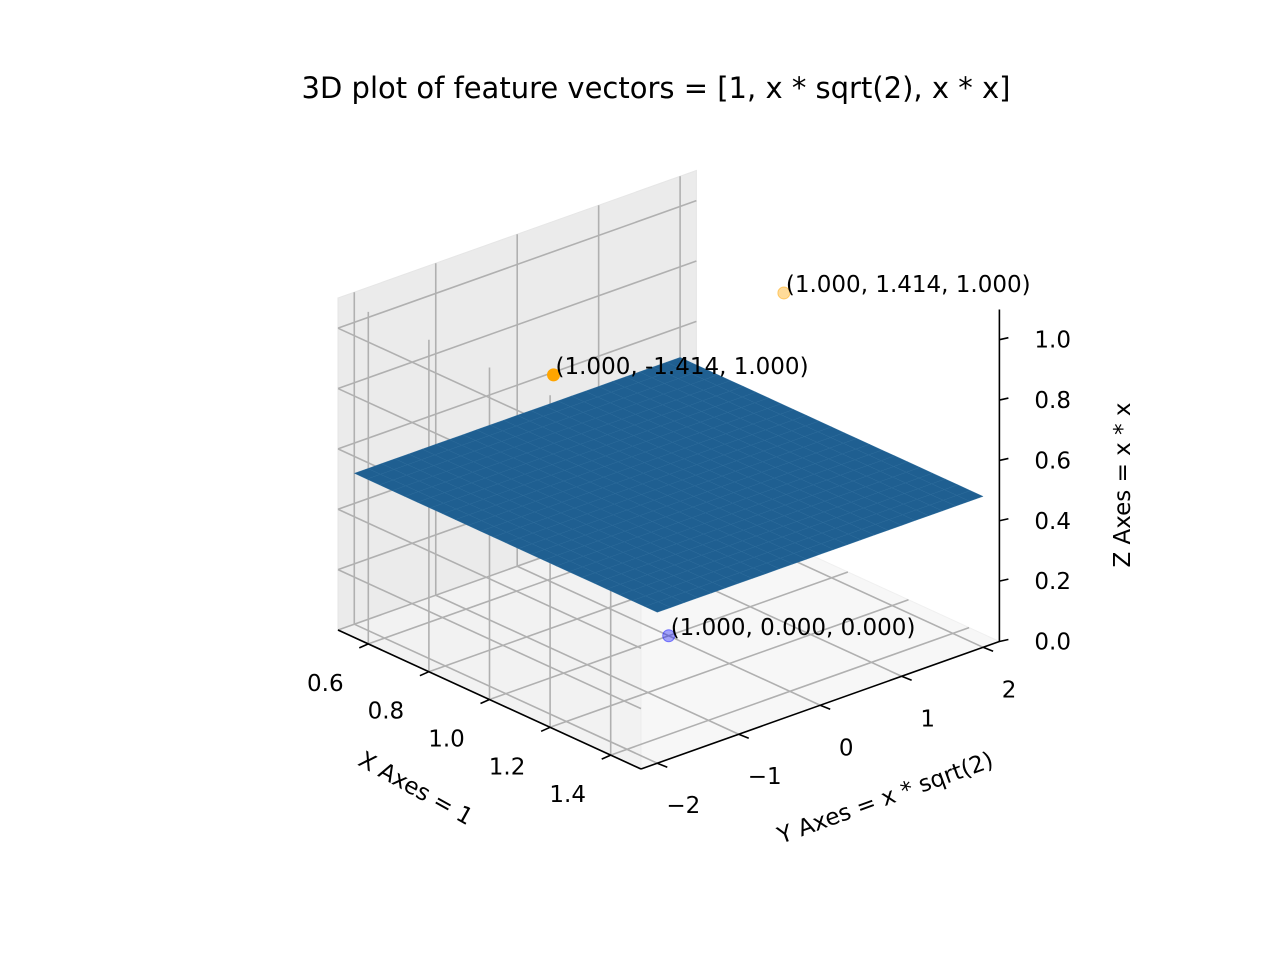 The height and width of the screenshot is (960, 1280). I want to click on x-tick-label: 1.4, so click(567, 795).